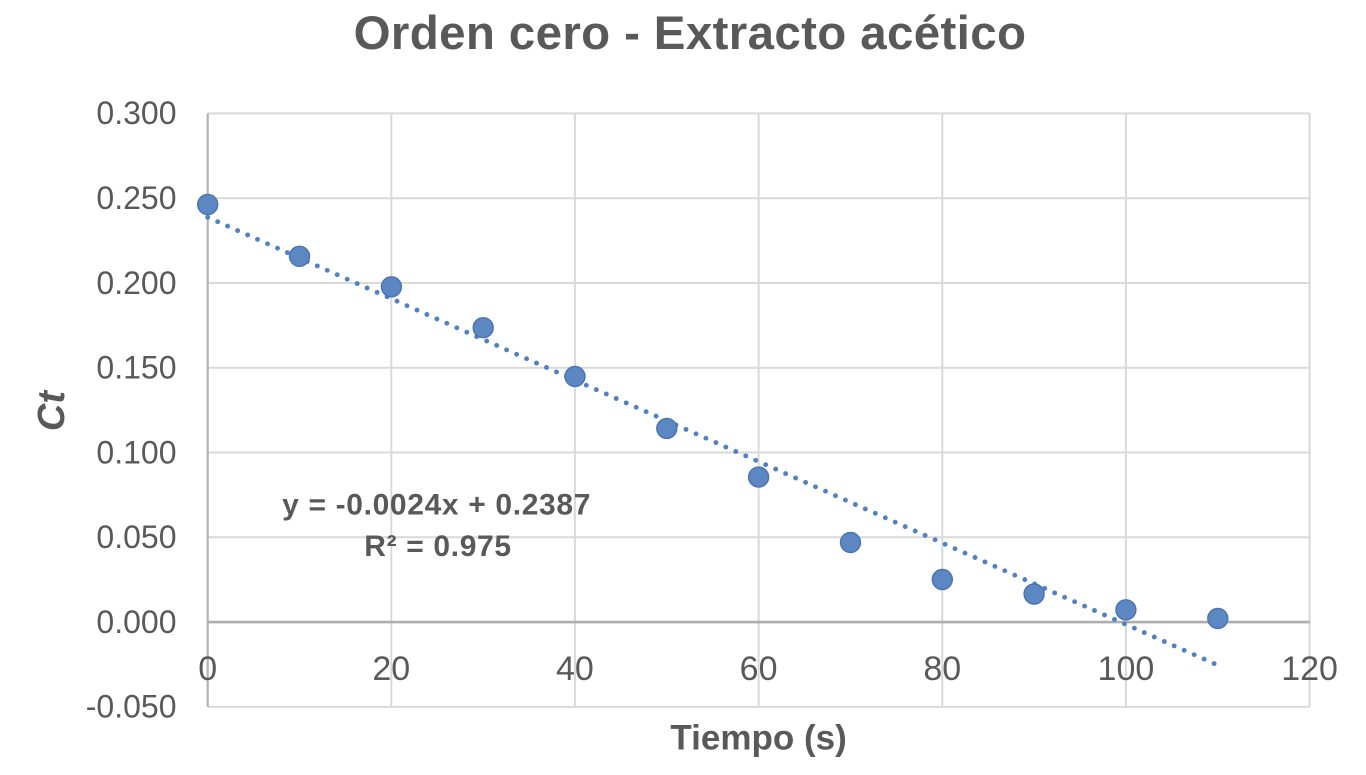  Describe the element at coordinates (136, 452) in the screenshot. I see `svg-text: 0.100` at that location.